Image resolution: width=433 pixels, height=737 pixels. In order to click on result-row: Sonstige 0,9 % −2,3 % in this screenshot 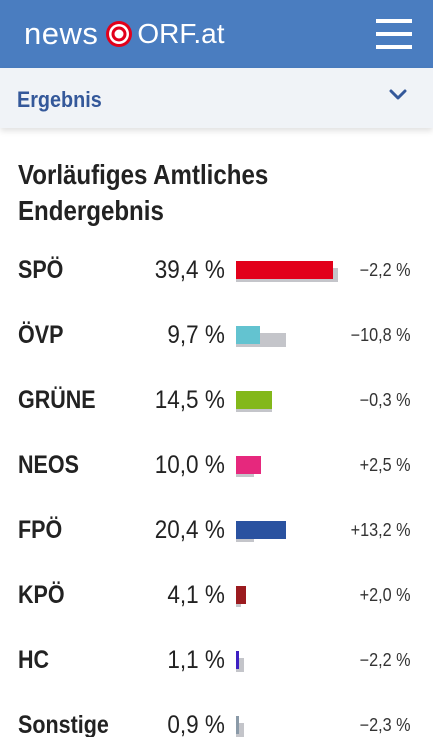, I will do `click(216, 722)`.